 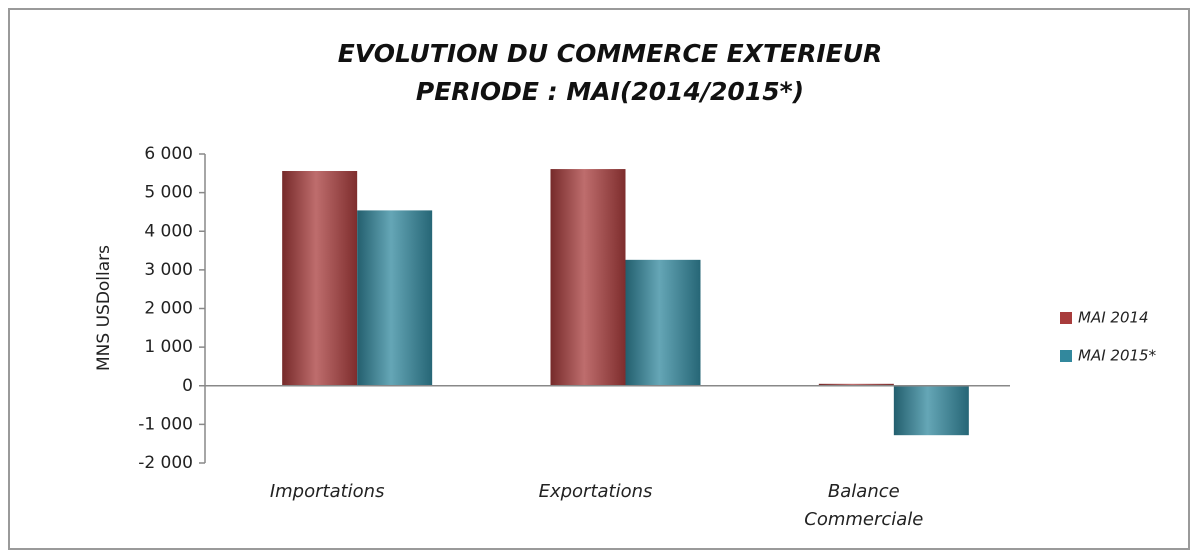 I want to click on y-tick-label: 3 000, so click(x=168, y=270).